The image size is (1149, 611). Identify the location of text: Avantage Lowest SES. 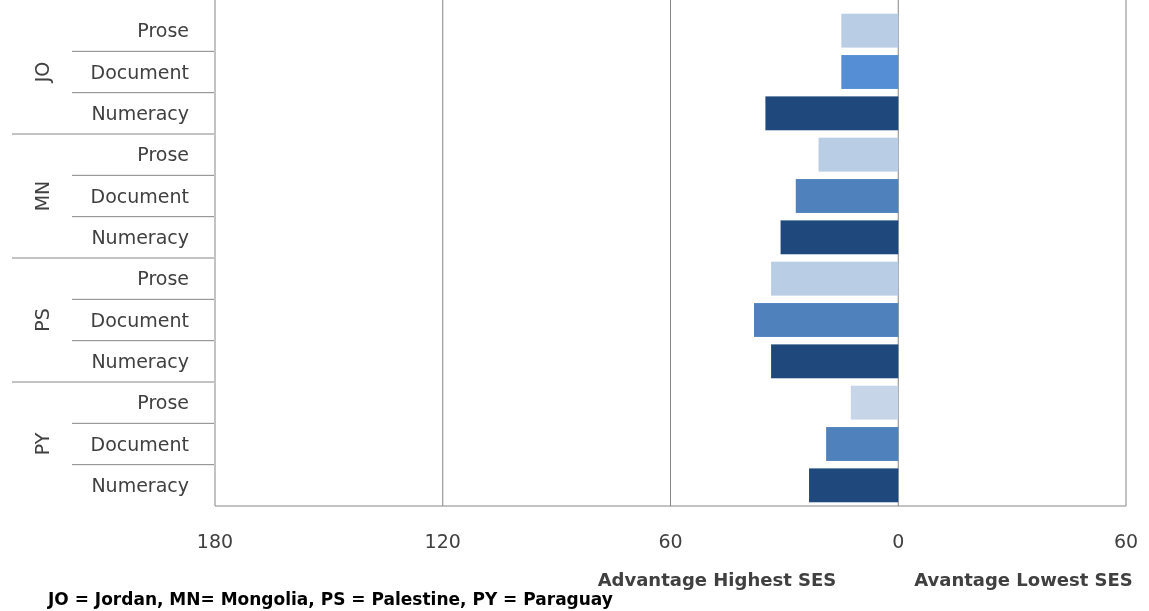
(1023, 579).